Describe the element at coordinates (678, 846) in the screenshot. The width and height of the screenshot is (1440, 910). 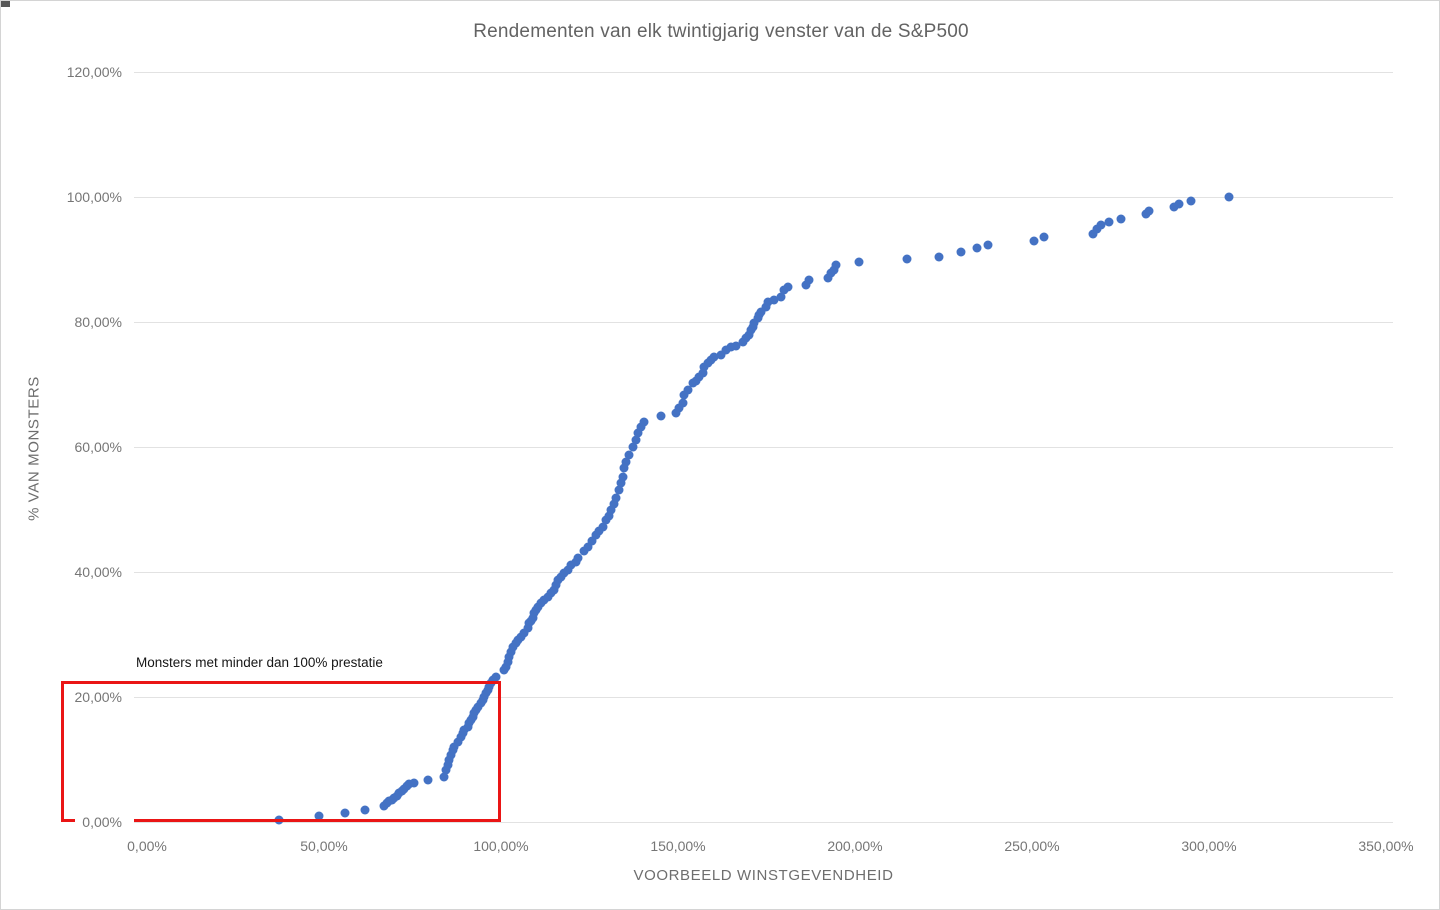
I see `x-tick-label: 150,00%` at that location.